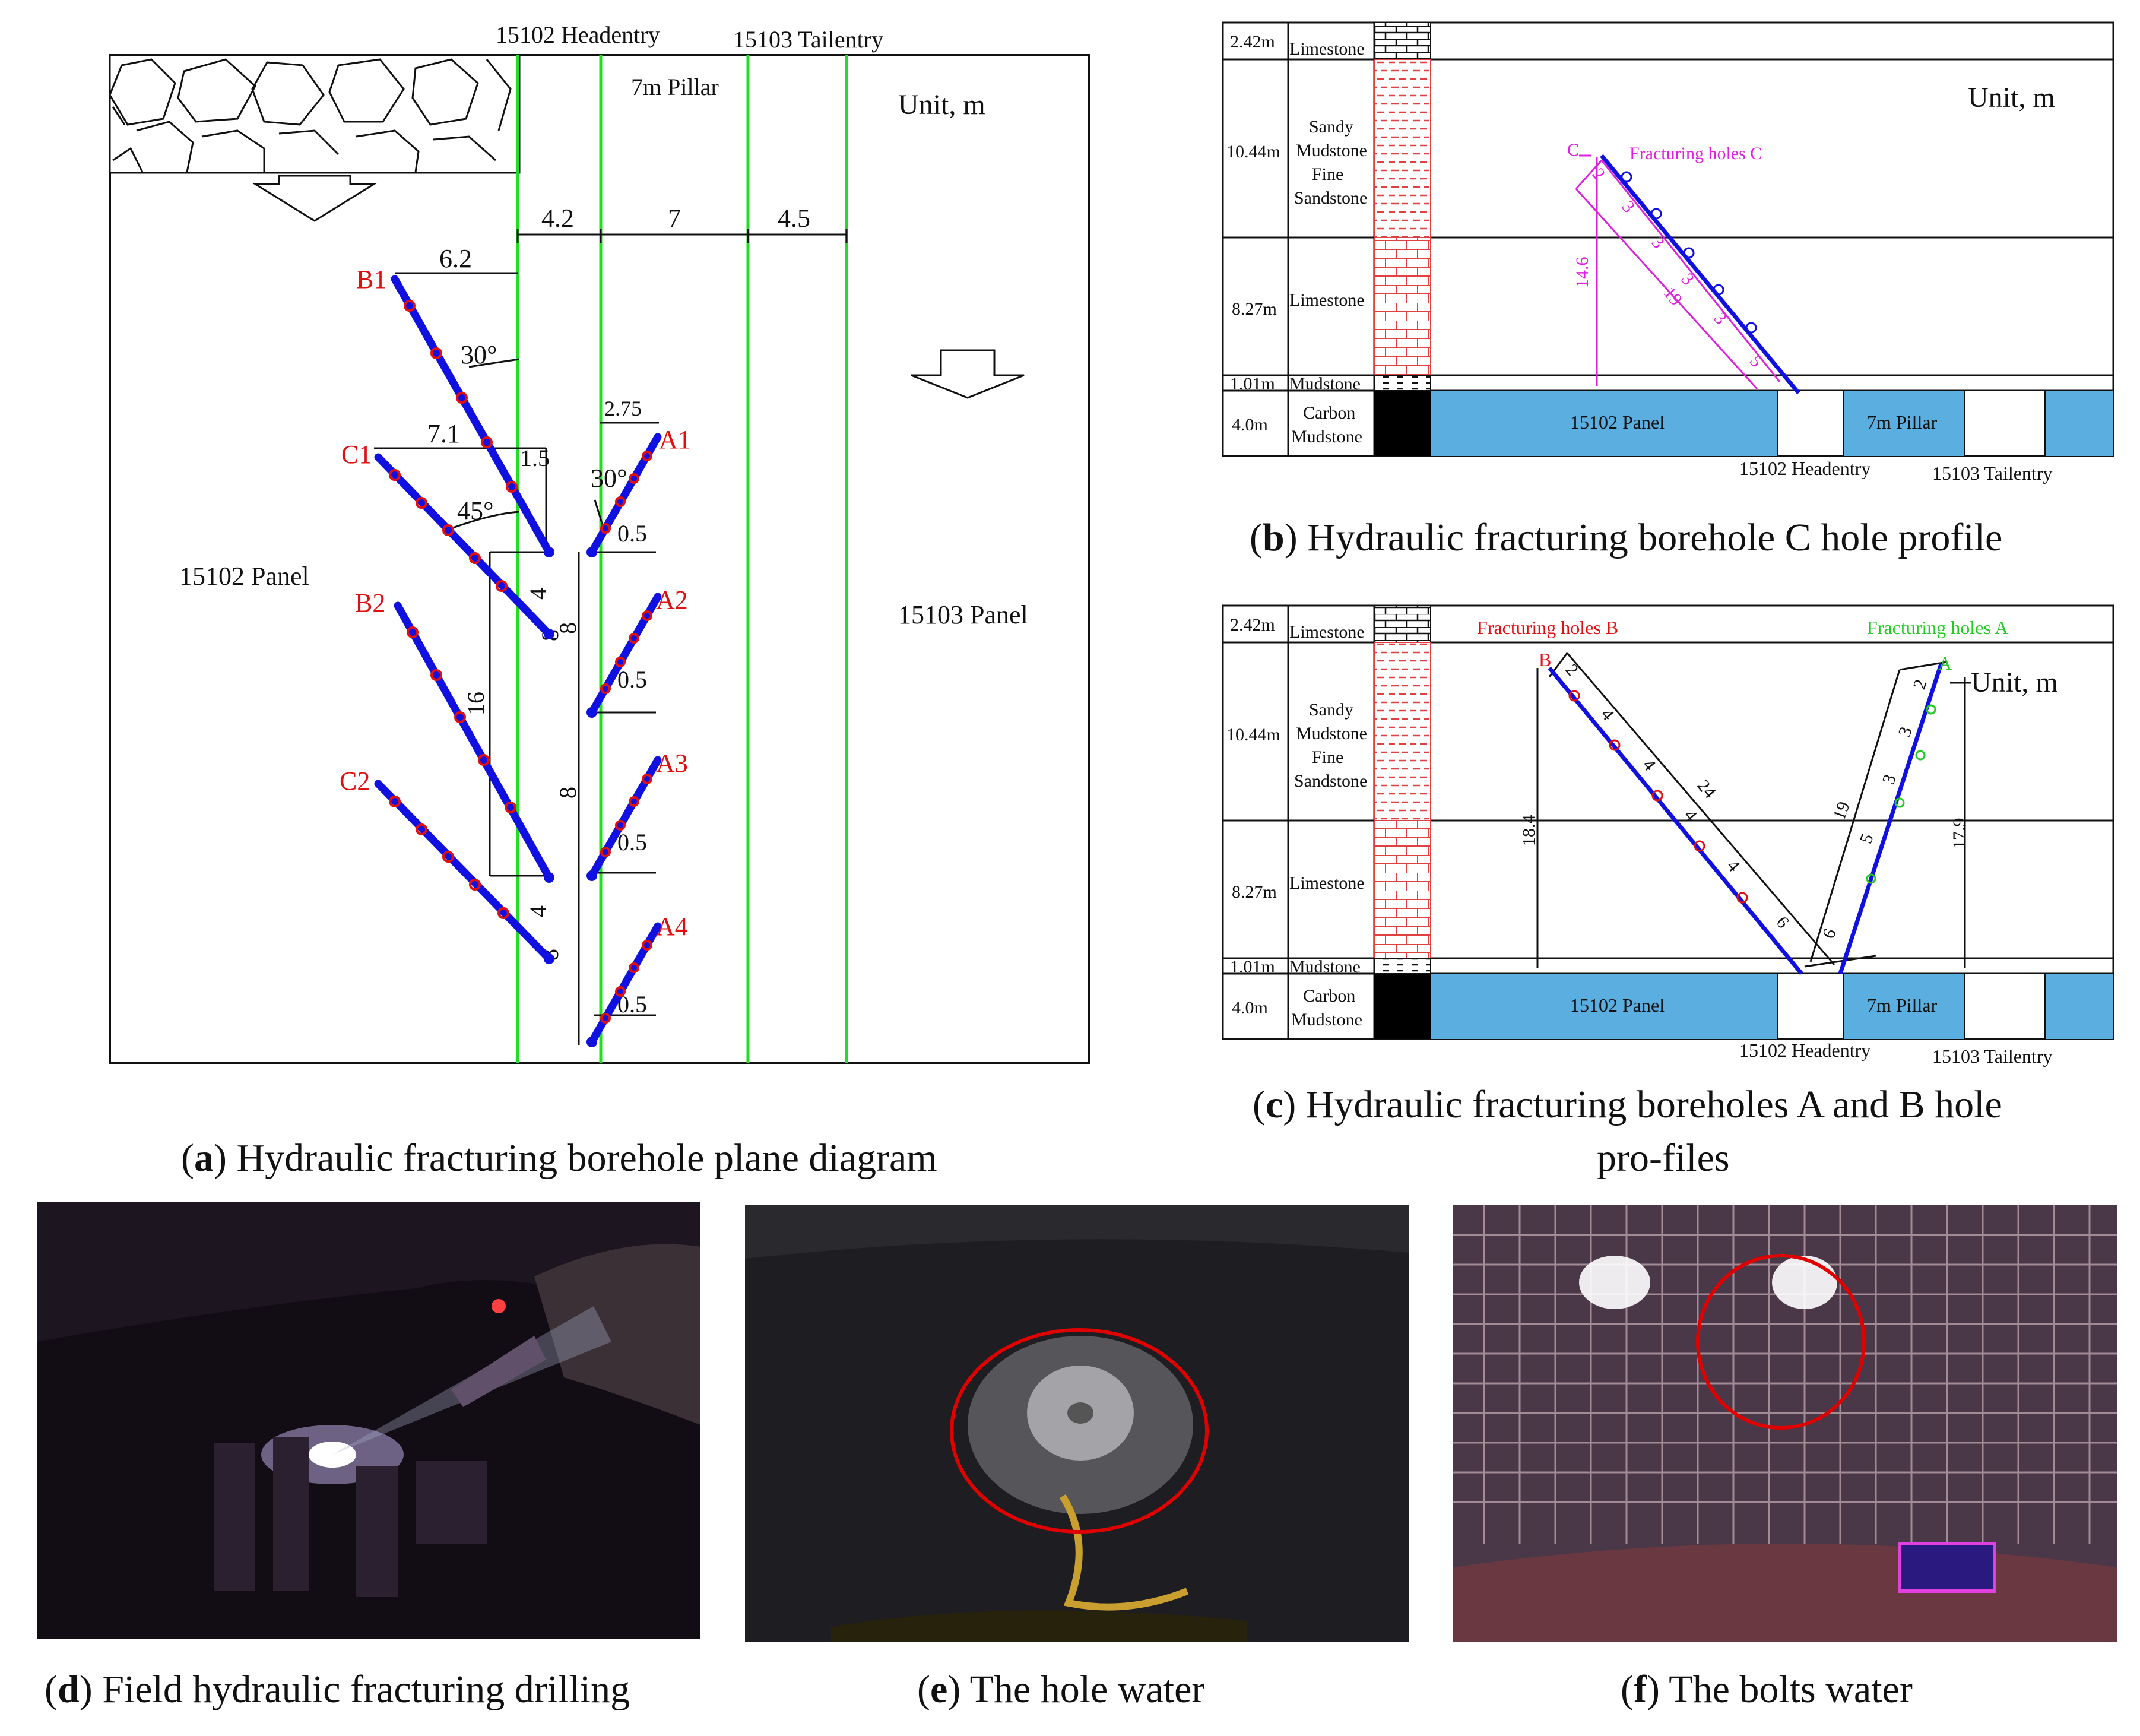 Image resolution: width=2140 pixels, height=1736 pixels. I want to click on hole-label-c1: C1, so click(356, 454).